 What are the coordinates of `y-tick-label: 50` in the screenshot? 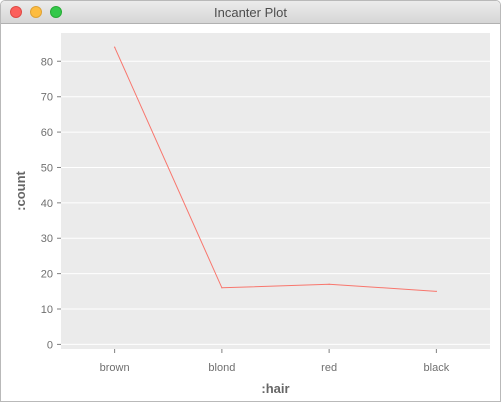 It's located at (47, 168).